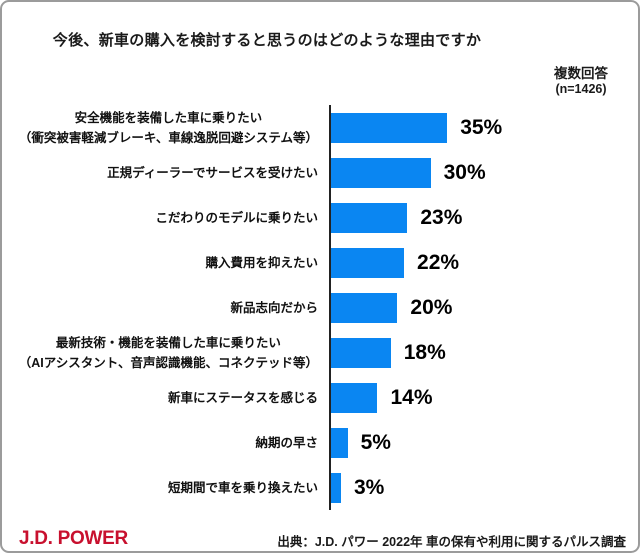 The height and width of the screenshot is (553, 640). What do you see at coordinates (483, 352) in the screenshot?
I see `bar-track: 18%` at bounding box center [483, 352].